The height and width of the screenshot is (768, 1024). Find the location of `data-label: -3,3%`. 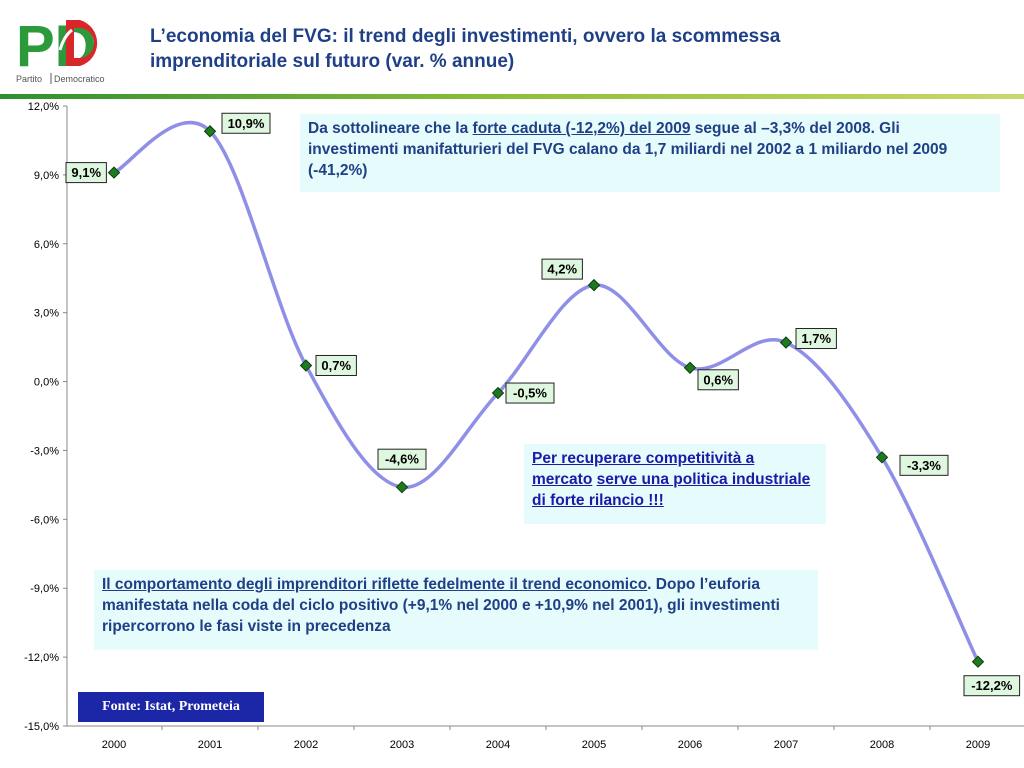

data-label: -3,3% is located at coordinates (924, 465).